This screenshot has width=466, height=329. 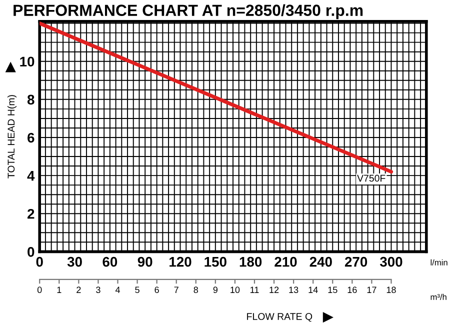 What do you see at coordinates (293, 290) in the screenshot?
I see `x2-tick-label: 13` at bounding box center [293, 290].